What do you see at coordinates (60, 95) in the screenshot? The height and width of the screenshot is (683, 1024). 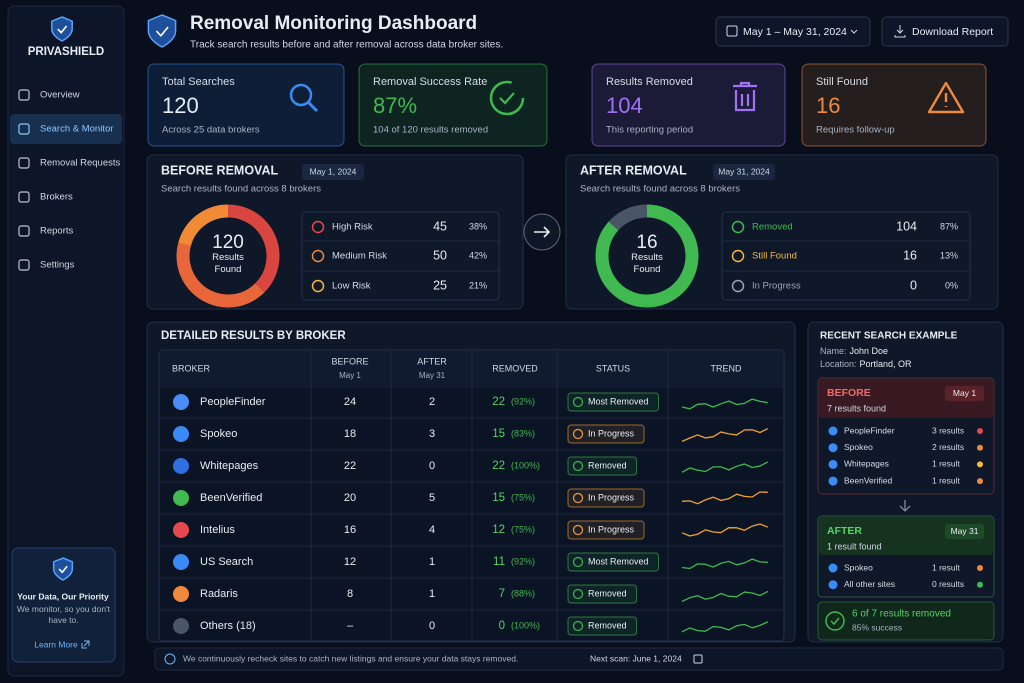 I see `nav-item: Overview` at bounding box center [60, 95].